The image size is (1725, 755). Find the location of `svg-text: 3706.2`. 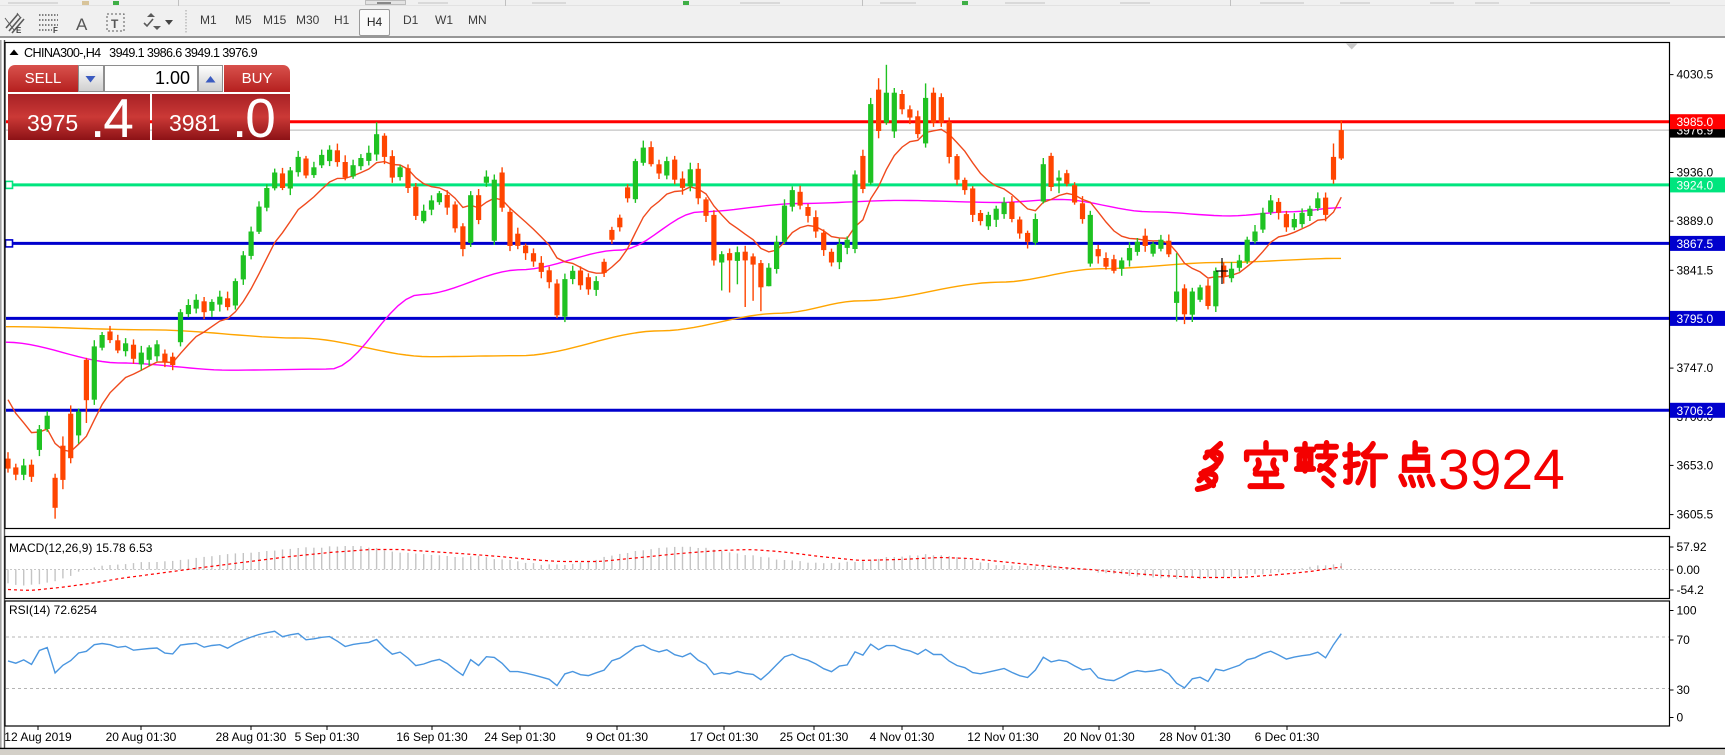

svg-text: 3706.2 is located at coordinates (1695, 411).